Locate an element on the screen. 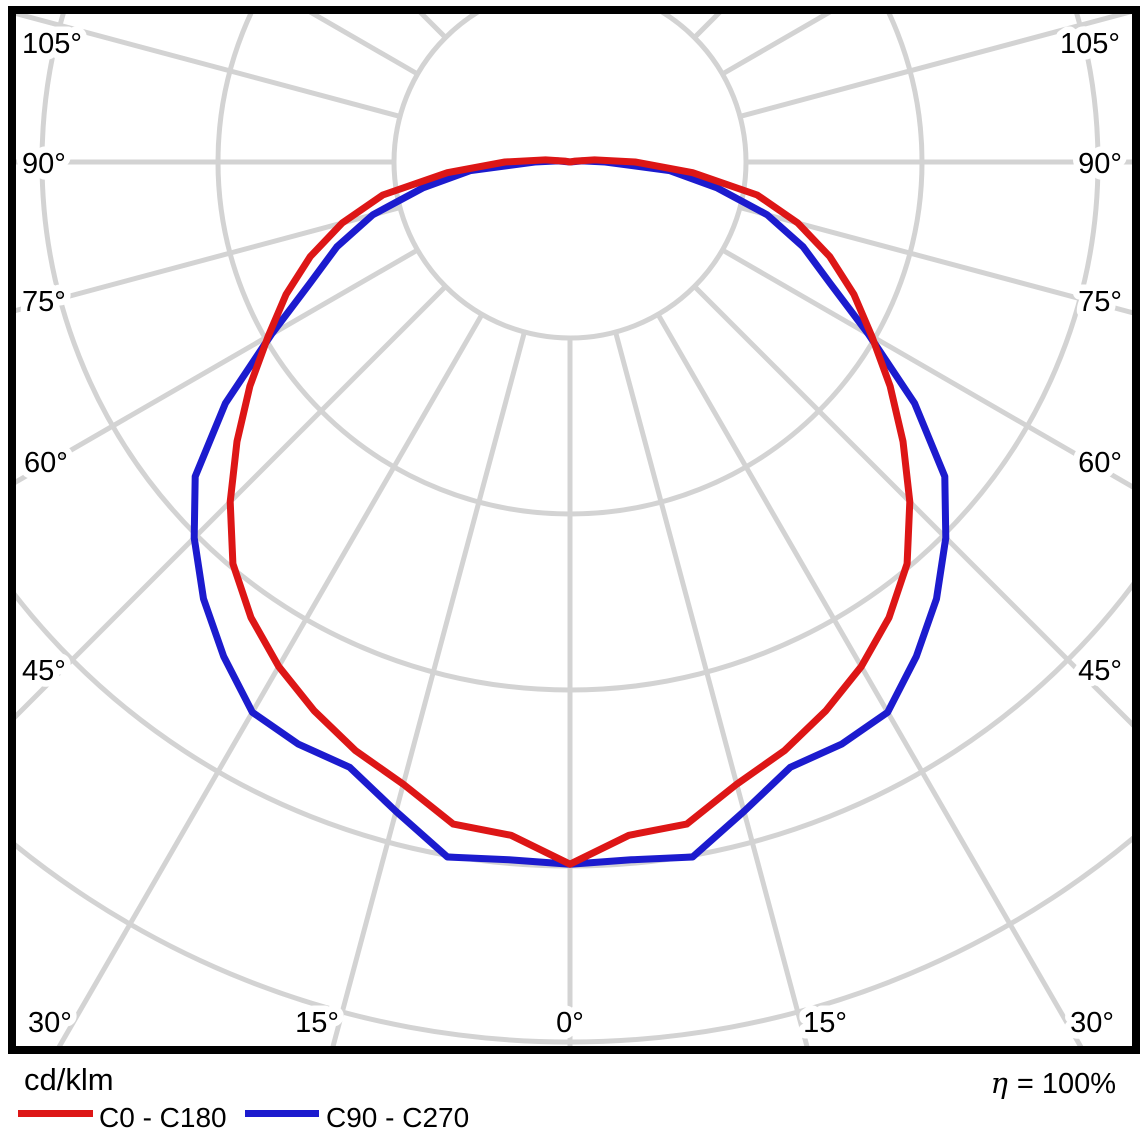  light-output-ratio-label: η = 100% is located at coordinates (1053, 1083).